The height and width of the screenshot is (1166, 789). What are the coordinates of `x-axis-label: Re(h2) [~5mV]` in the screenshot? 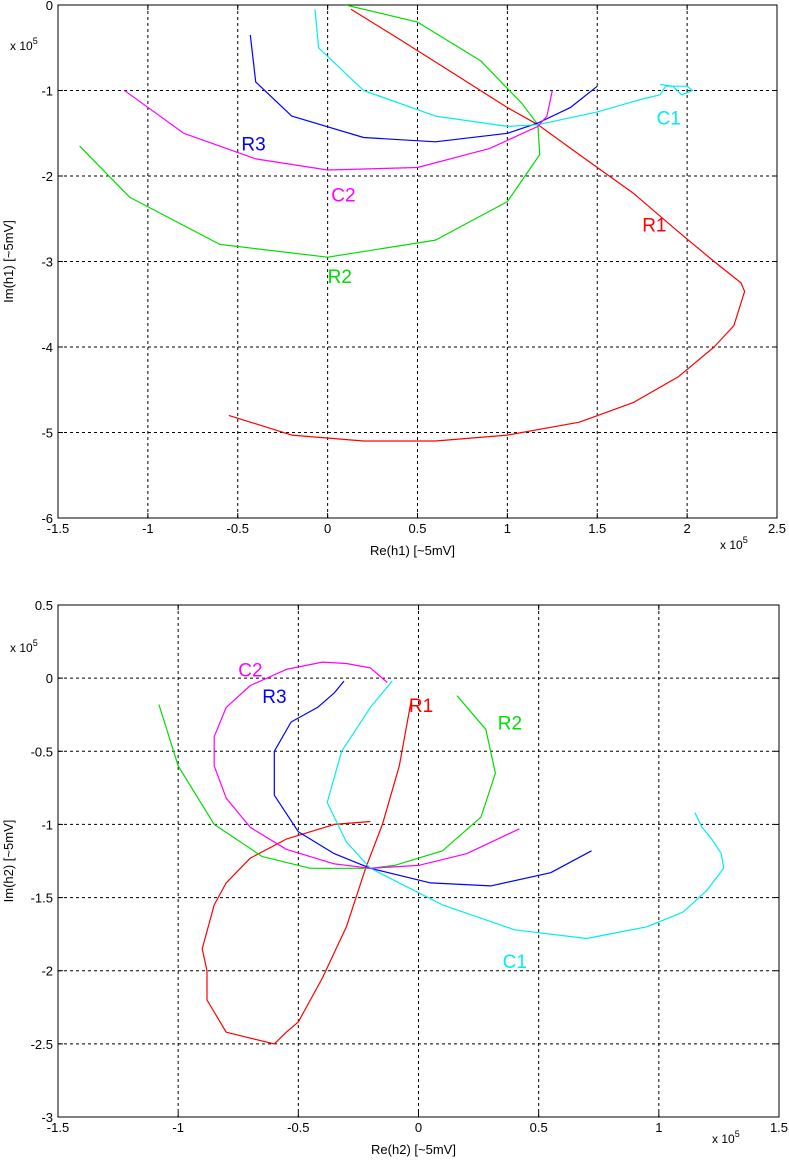 It's located at (413, 1149).